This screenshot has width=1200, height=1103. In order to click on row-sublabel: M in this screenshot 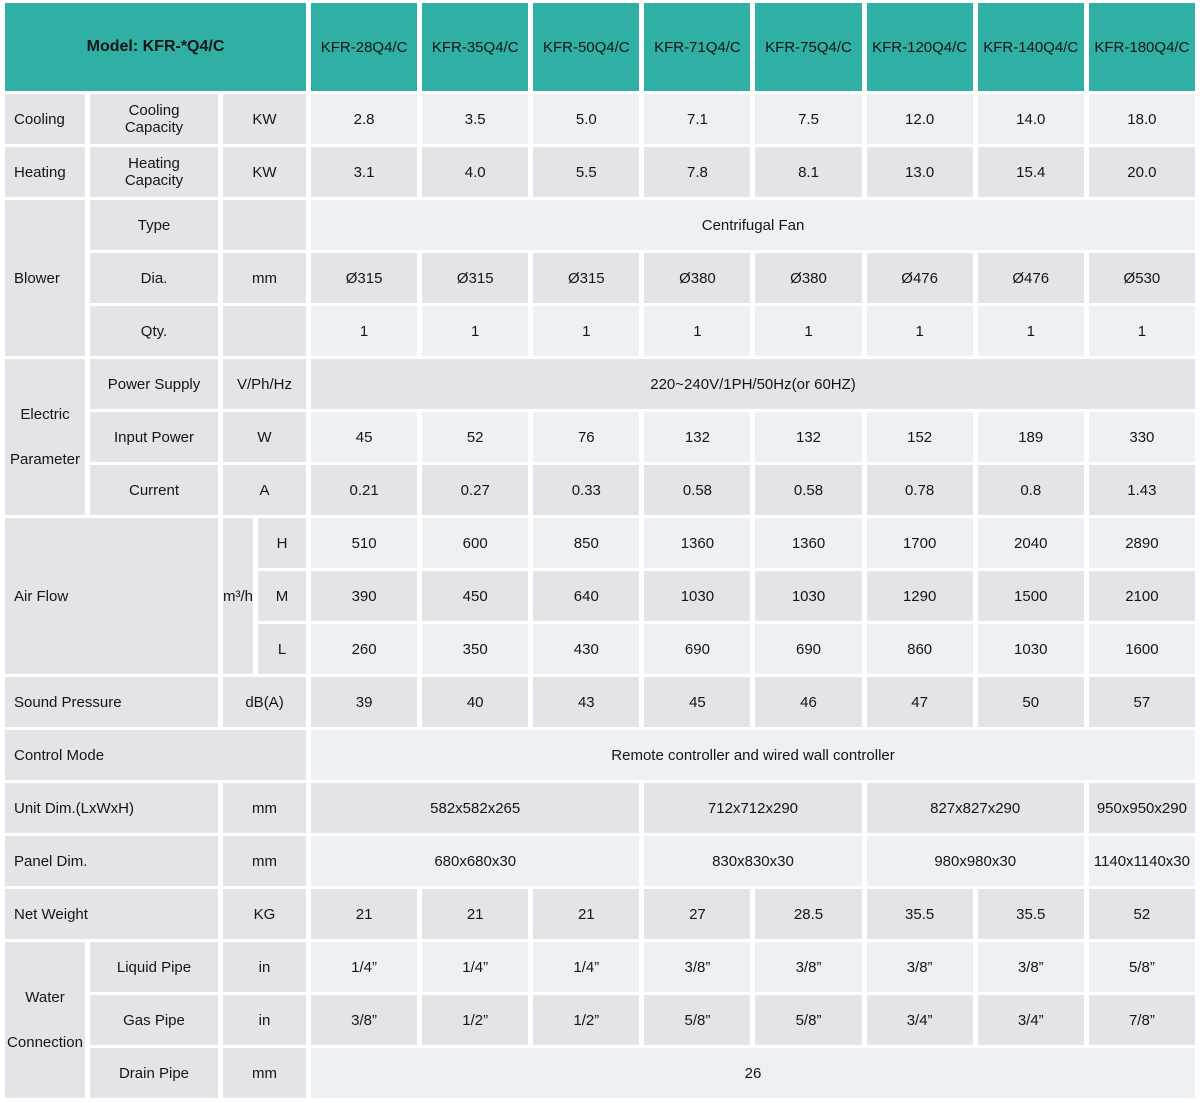, I will do `click(282, 596)`.